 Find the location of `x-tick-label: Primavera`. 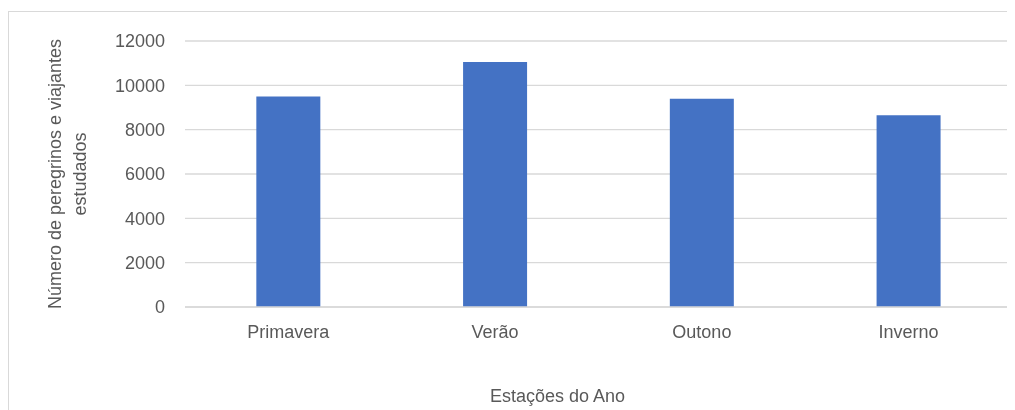

x-tick-label: Primavera is located at coordinates (289, 331).